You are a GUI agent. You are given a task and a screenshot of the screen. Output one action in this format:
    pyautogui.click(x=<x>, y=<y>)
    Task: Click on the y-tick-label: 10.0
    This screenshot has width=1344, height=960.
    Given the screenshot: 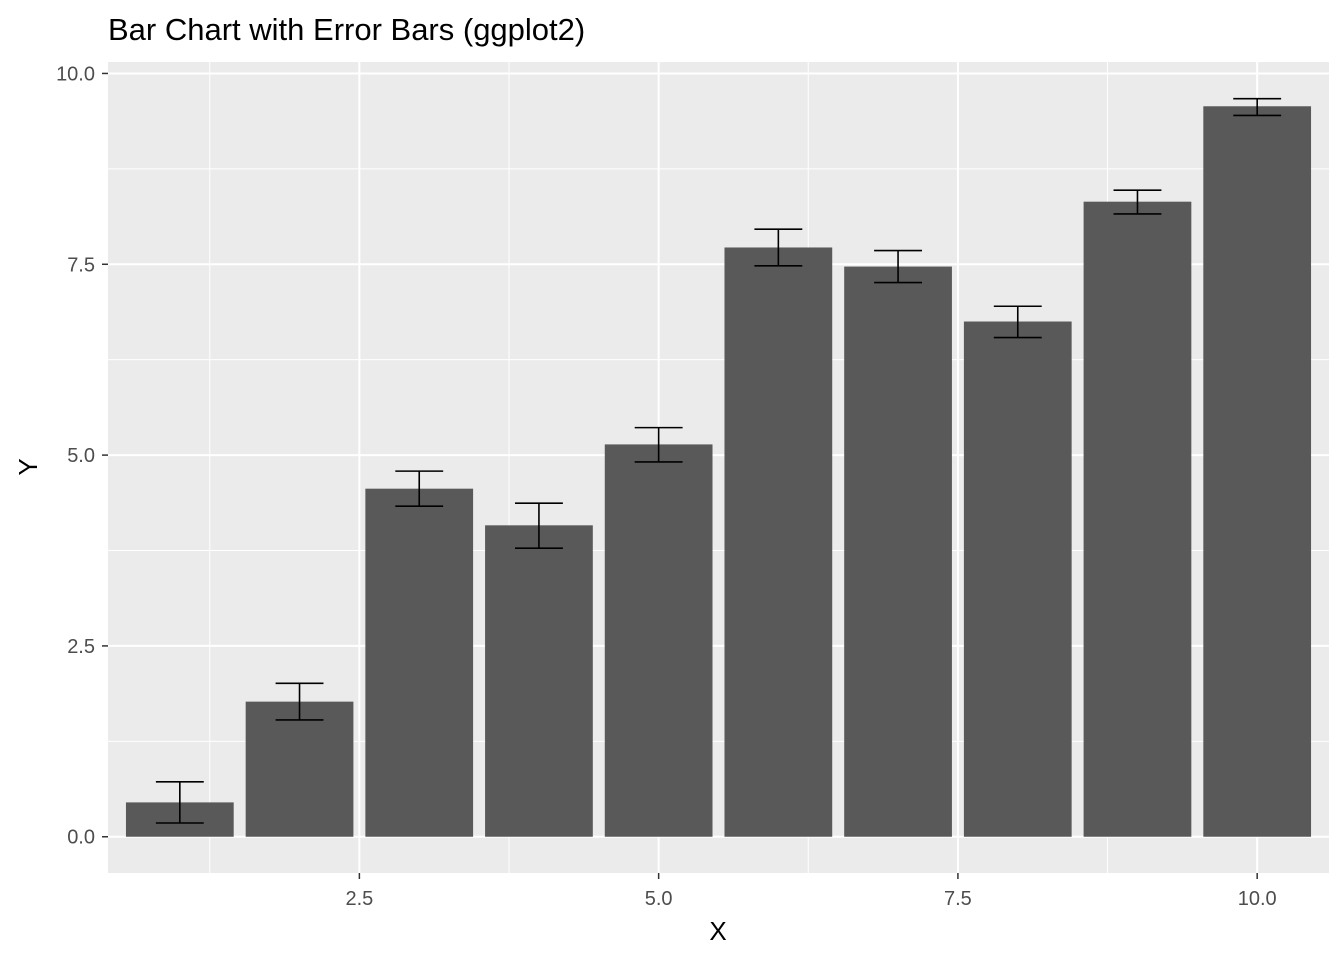 What is the action you would take?
    pyautogui.click(x=75, y=74)
    